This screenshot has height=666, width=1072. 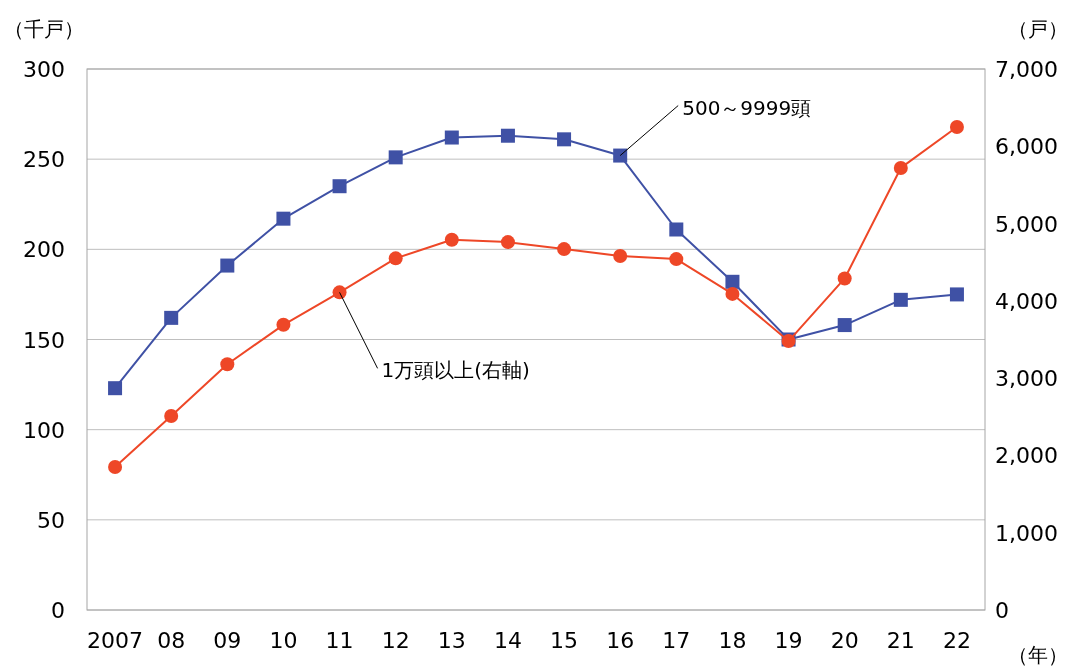 What do you see at coordinates (676, 640) in the screenshot?
I see `x-tick-label: 17` at bounding box center [676, 640].